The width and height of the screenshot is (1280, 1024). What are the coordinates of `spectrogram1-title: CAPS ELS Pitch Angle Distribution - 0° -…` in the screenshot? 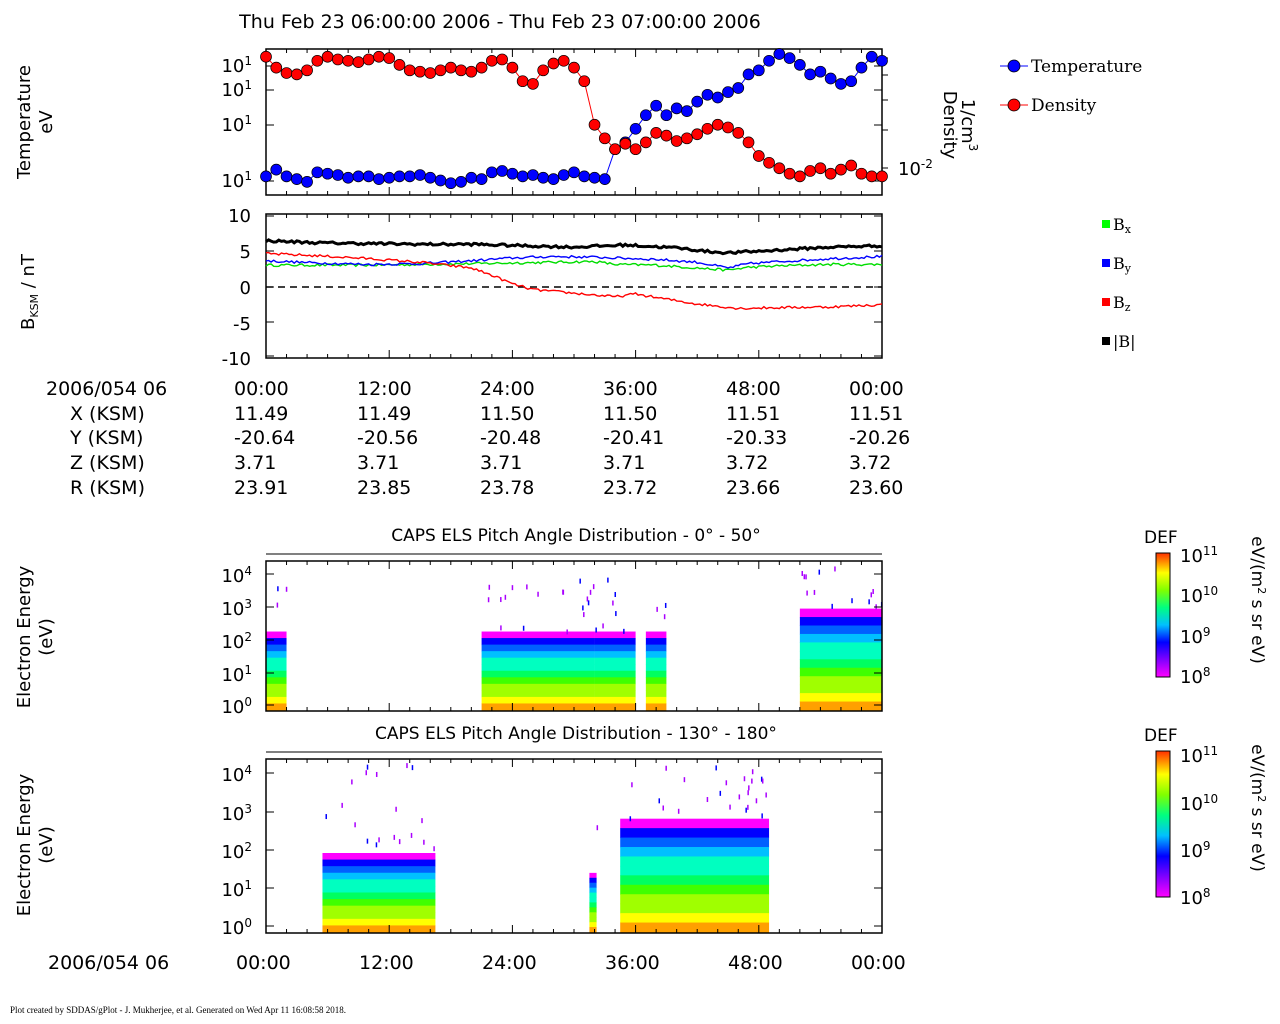 It's located at (575, 536).